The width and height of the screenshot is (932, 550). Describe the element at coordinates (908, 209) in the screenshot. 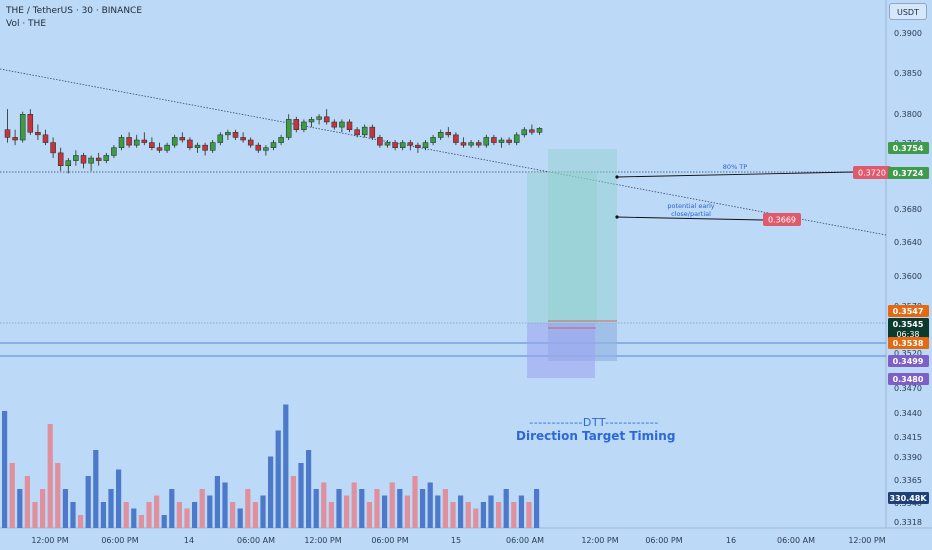

I see `price-tick-label: 0.3680` at that location.